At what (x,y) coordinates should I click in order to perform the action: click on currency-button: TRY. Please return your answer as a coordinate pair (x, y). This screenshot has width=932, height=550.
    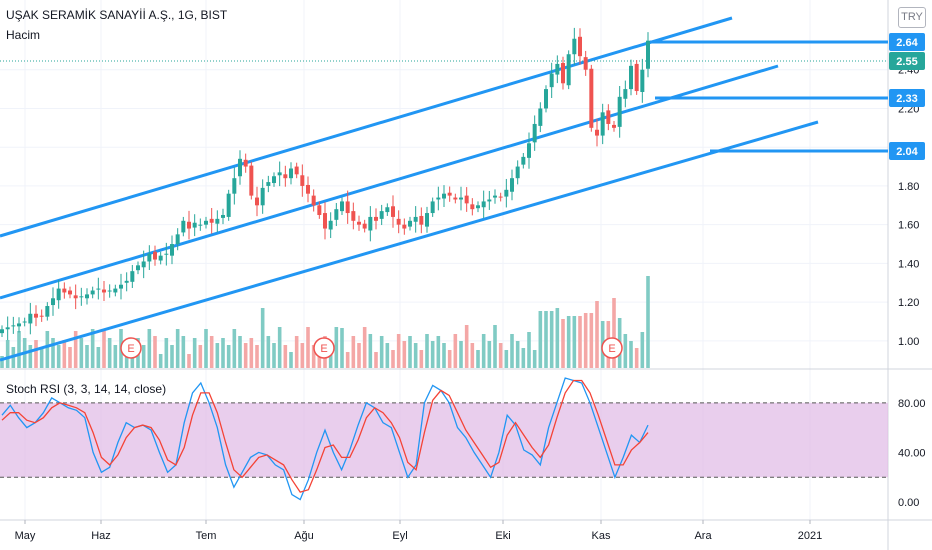
    Looking at the image, I should click on (912, 17).